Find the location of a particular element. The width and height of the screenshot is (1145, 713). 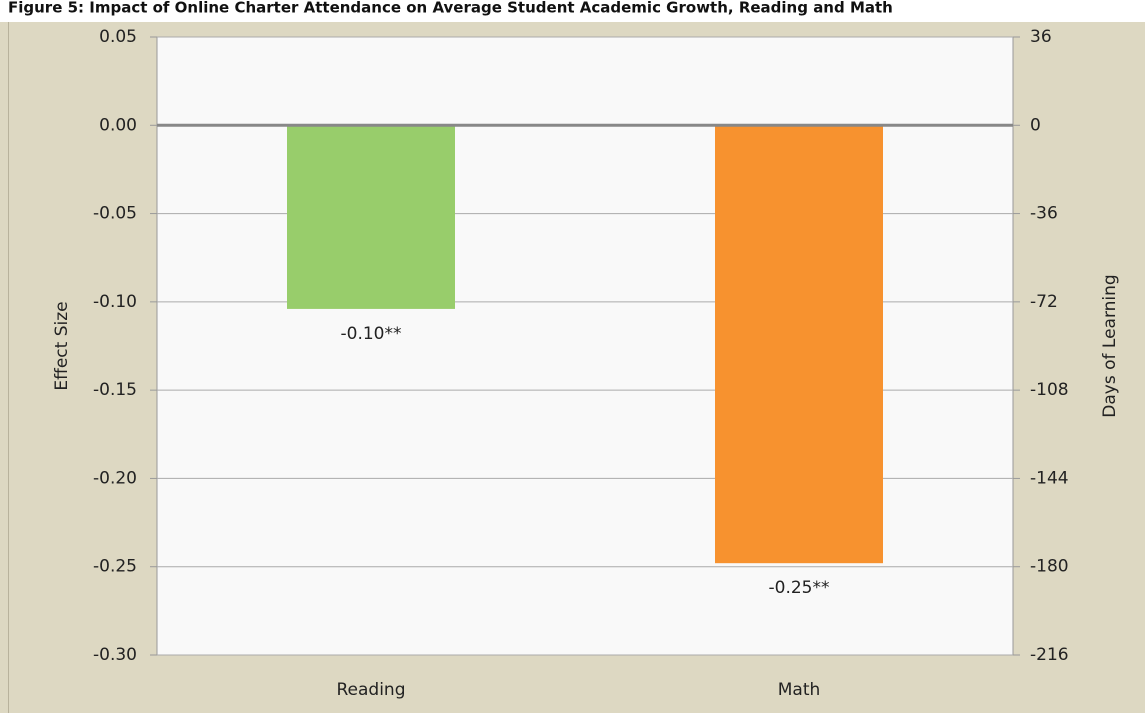

title-band is located at coordinates (572, 11).